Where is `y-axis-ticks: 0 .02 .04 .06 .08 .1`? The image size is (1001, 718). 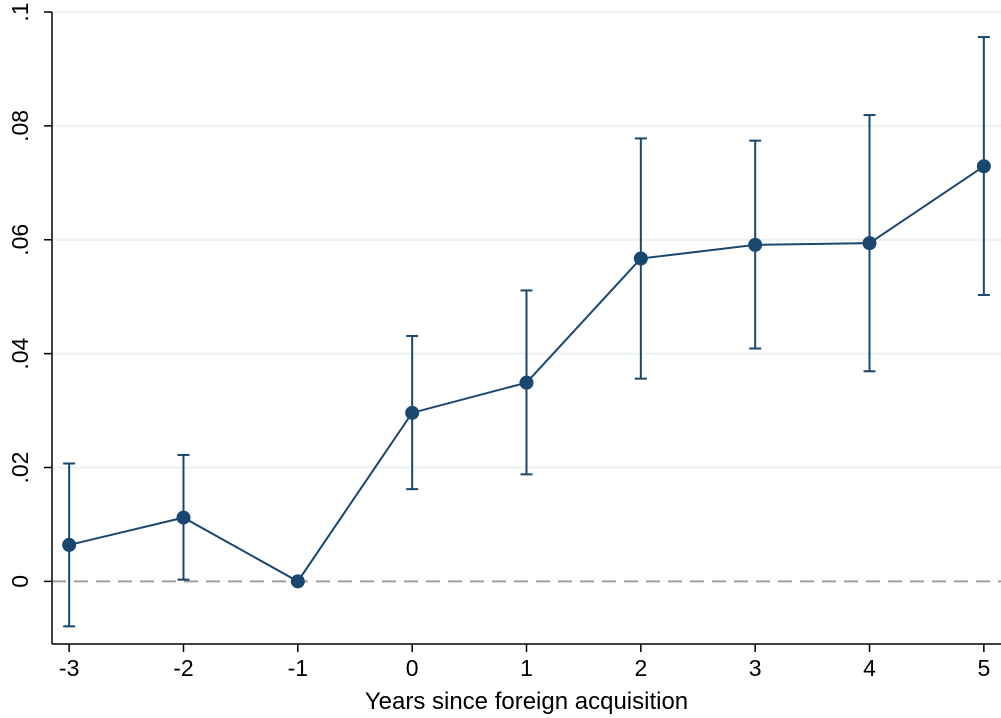
y-axis-ticks: 0 .02 .04 .06 .08 .1 is located at coordinates (29, 295).